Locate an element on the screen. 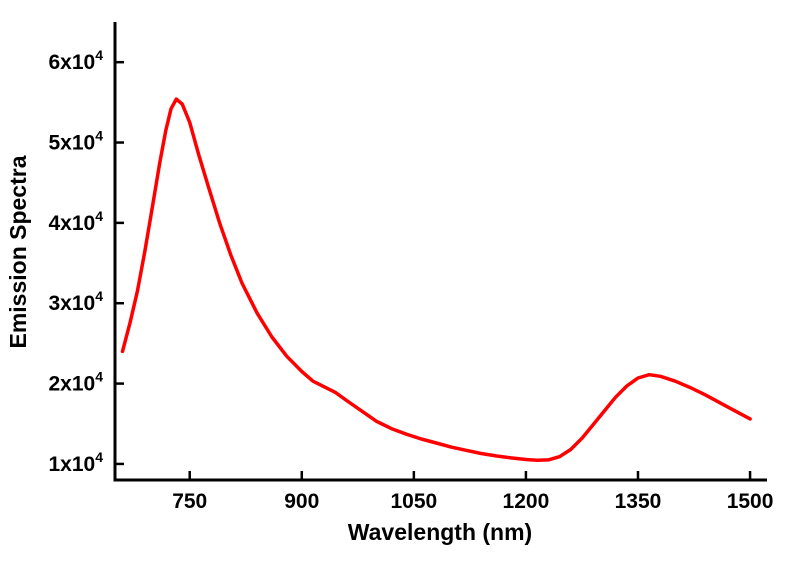 This screenshot has width=800, height=565. x-tick-label: 750 is located at coordinates (189, 501).